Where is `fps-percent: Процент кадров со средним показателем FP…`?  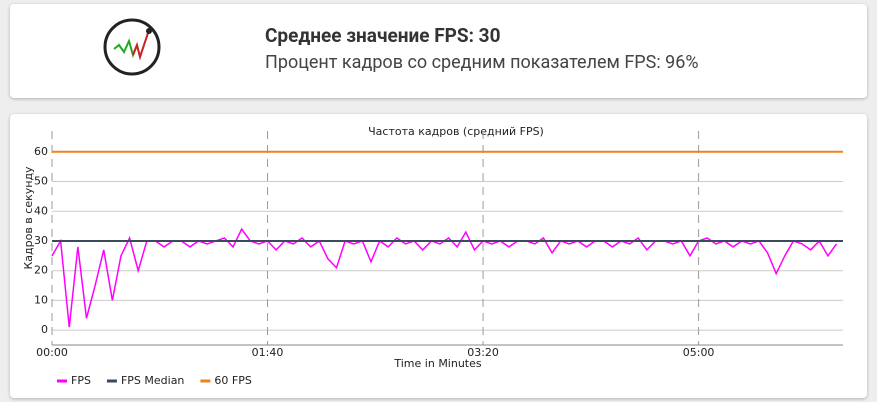
fps-percent: Процент кадров со средним показателем FP… is located at coordinates (482, 62).